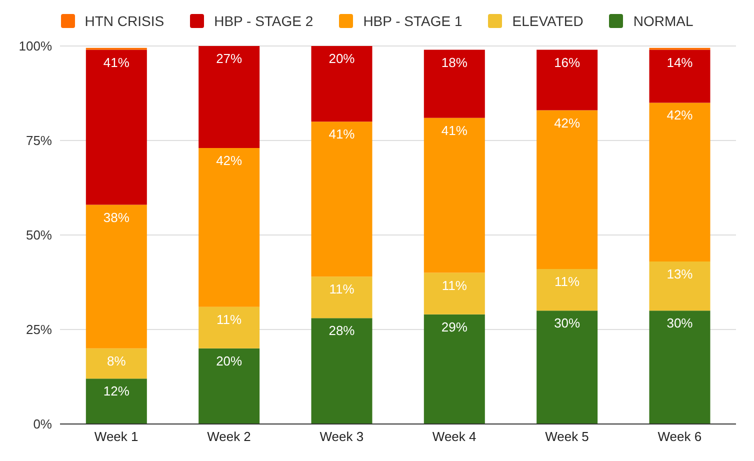 The width and height of the screenshot is (754, 461). I want to click on legend-label: HBP - STAGE 1, so click(412, 21).